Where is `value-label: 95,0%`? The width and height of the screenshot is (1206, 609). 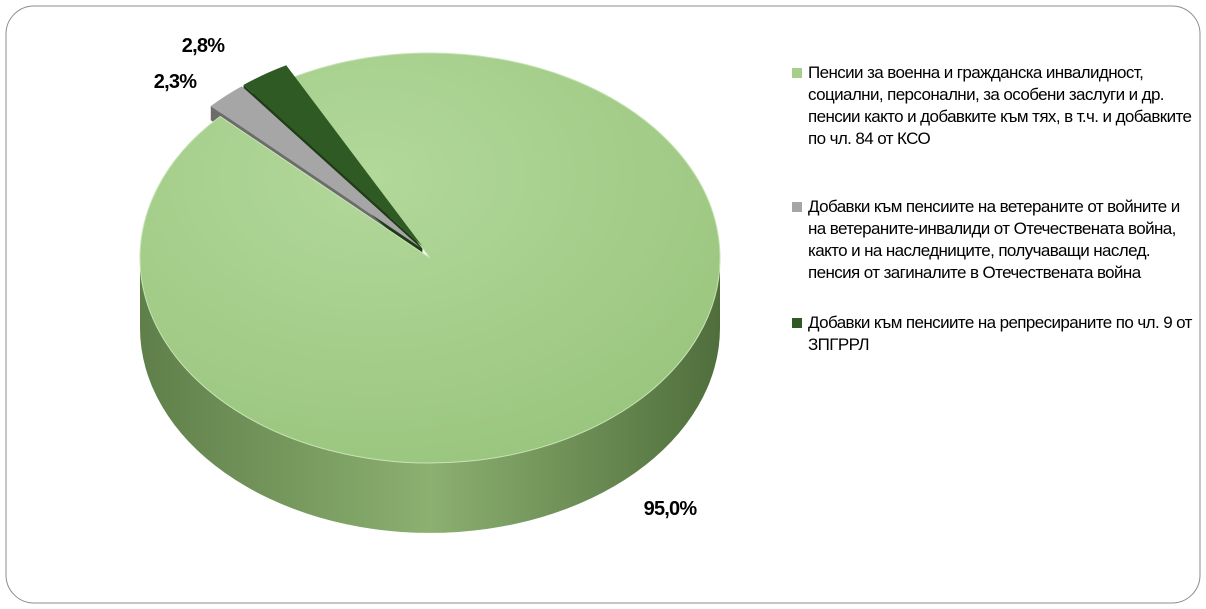 value-label: 95,0% is located at coordinates (671, 509).